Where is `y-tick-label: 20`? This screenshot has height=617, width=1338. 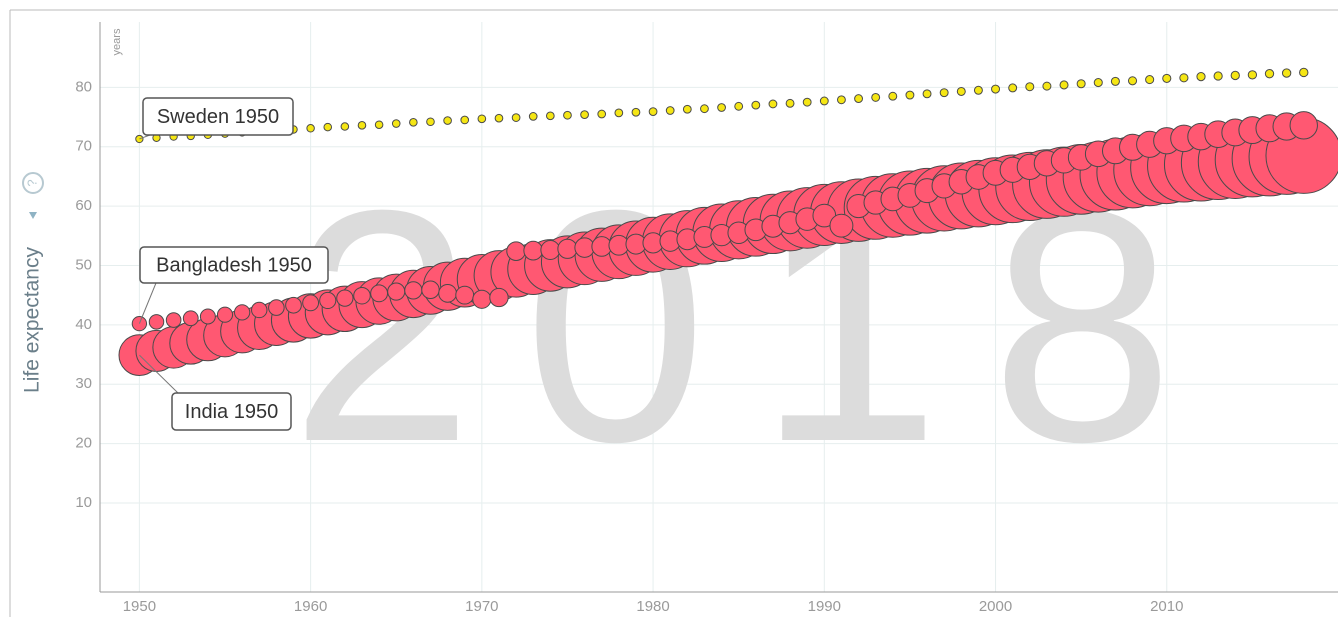
y-tick-label: 20 is located at coordinates (83, 443).